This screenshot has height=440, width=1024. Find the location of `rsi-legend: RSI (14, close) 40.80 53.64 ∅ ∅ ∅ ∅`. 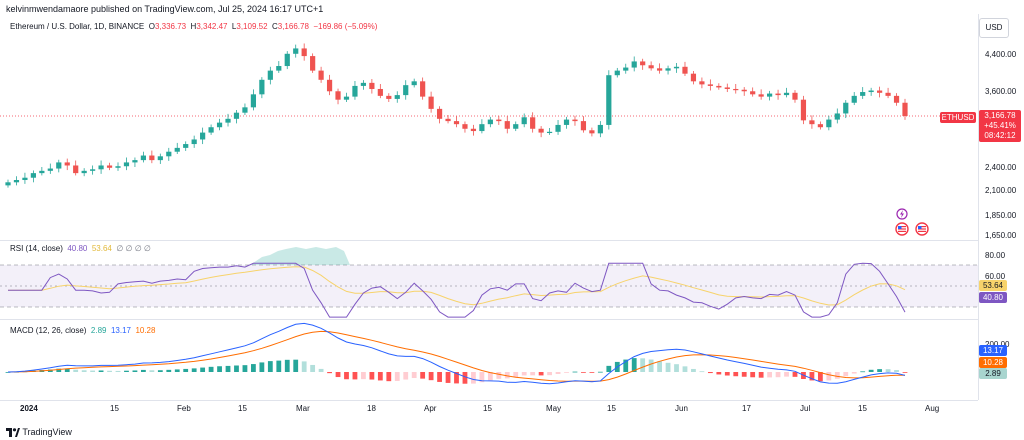

rsi-legend: RSI (14, close) 40.80 53.64 ∅ ∅ ∅ ∅ is located at coordinates (80, 248).